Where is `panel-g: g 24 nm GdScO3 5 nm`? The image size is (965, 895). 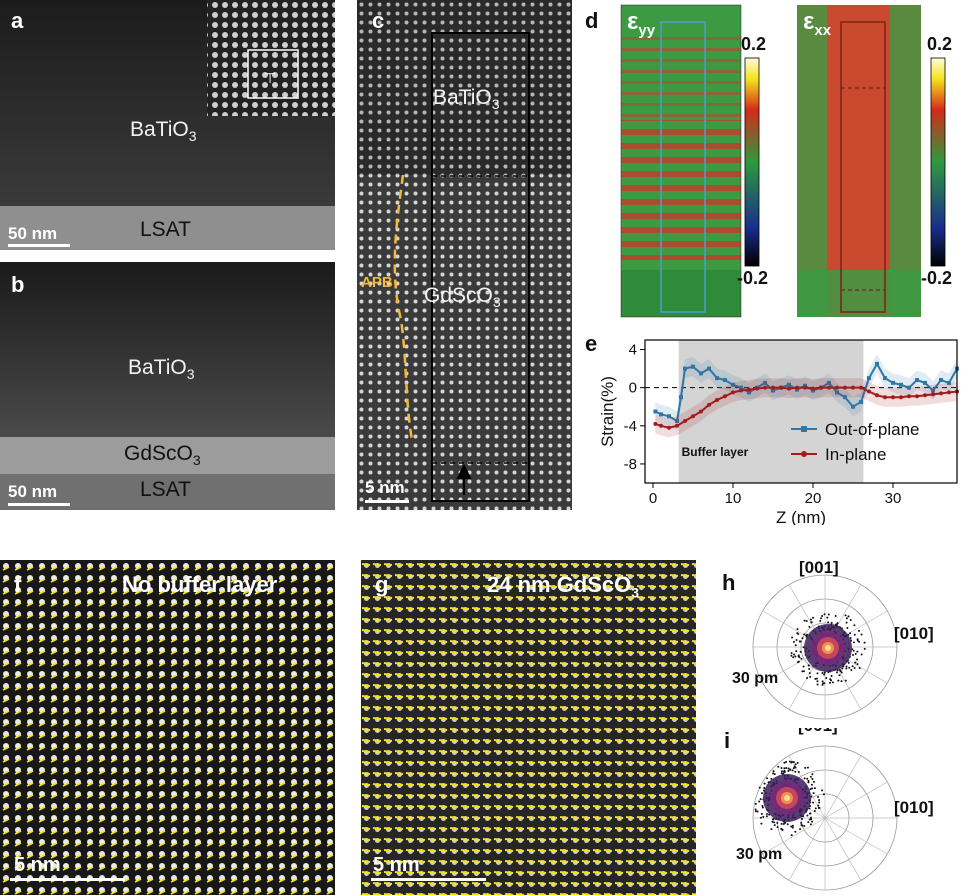 panel-g: g 24 nm GdScO3 5 nm is located at coordinates (528, 727).